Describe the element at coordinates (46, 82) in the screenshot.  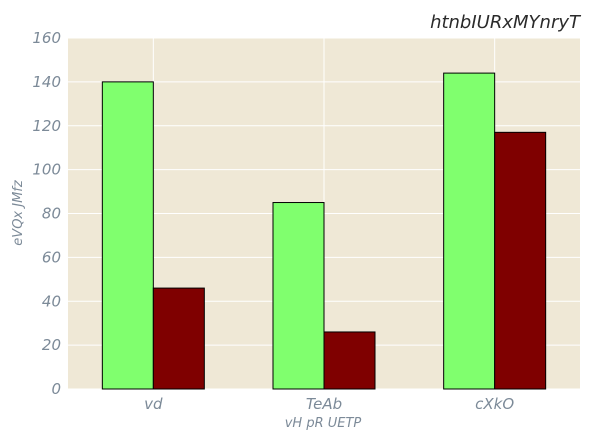
I see `y-tick-label: 140` at that location.